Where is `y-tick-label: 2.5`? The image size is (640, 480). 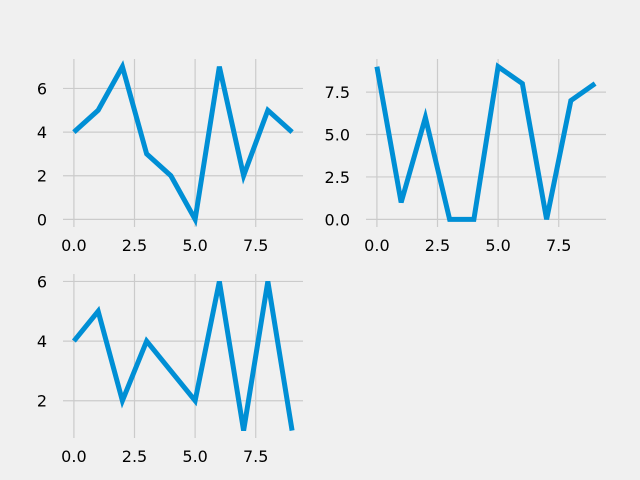
y-tick-label: 2.5 is located at coordinates (337, 177).